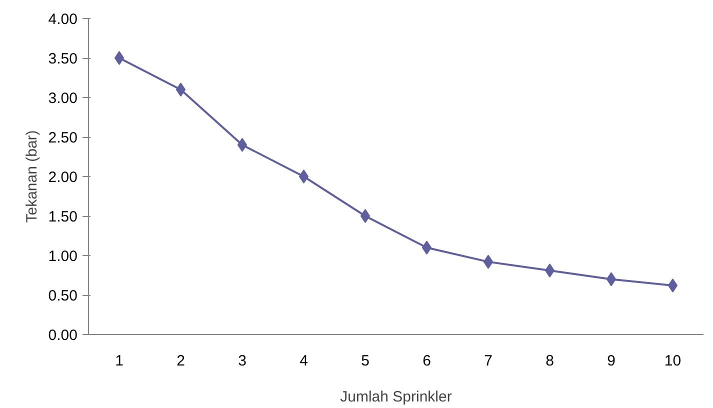 Image resolution: width=713 pixels, height=408 pixels. What do you see at coordinates (63, 335) in the screenshot?
I see `y-tick-label: 0.00` at bounding box center [63, 335].